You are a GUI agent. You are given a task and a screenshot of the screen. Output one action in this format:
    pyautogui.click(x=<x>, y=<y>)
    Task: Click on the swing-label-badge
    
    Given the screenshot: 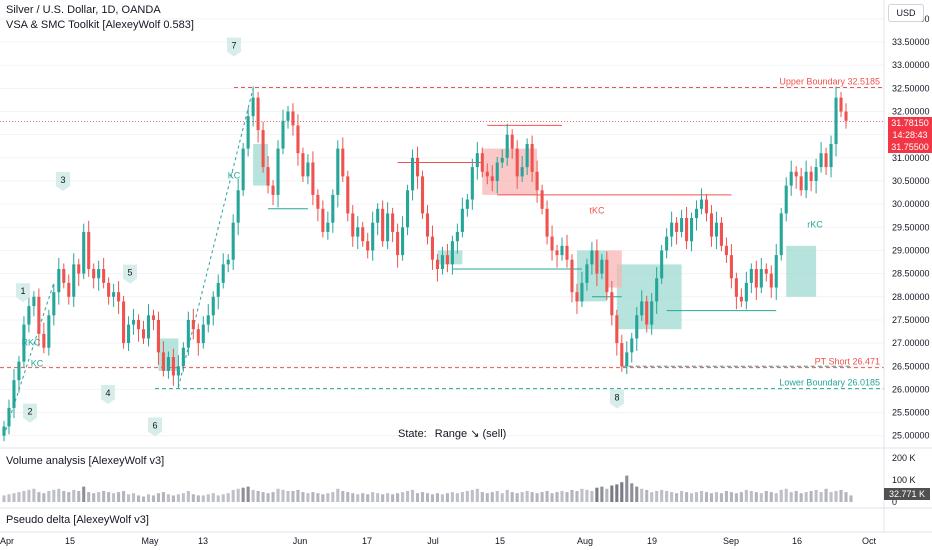 What is the action you would take?
    pyautogui.click(x=234, y=47)
    